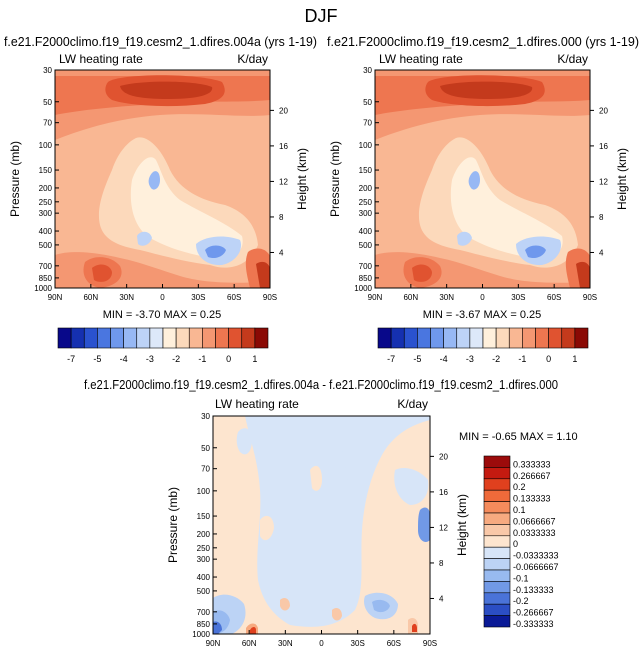  I want to click on panel-c-pressure-tick-label: 250, so click(204, 548).